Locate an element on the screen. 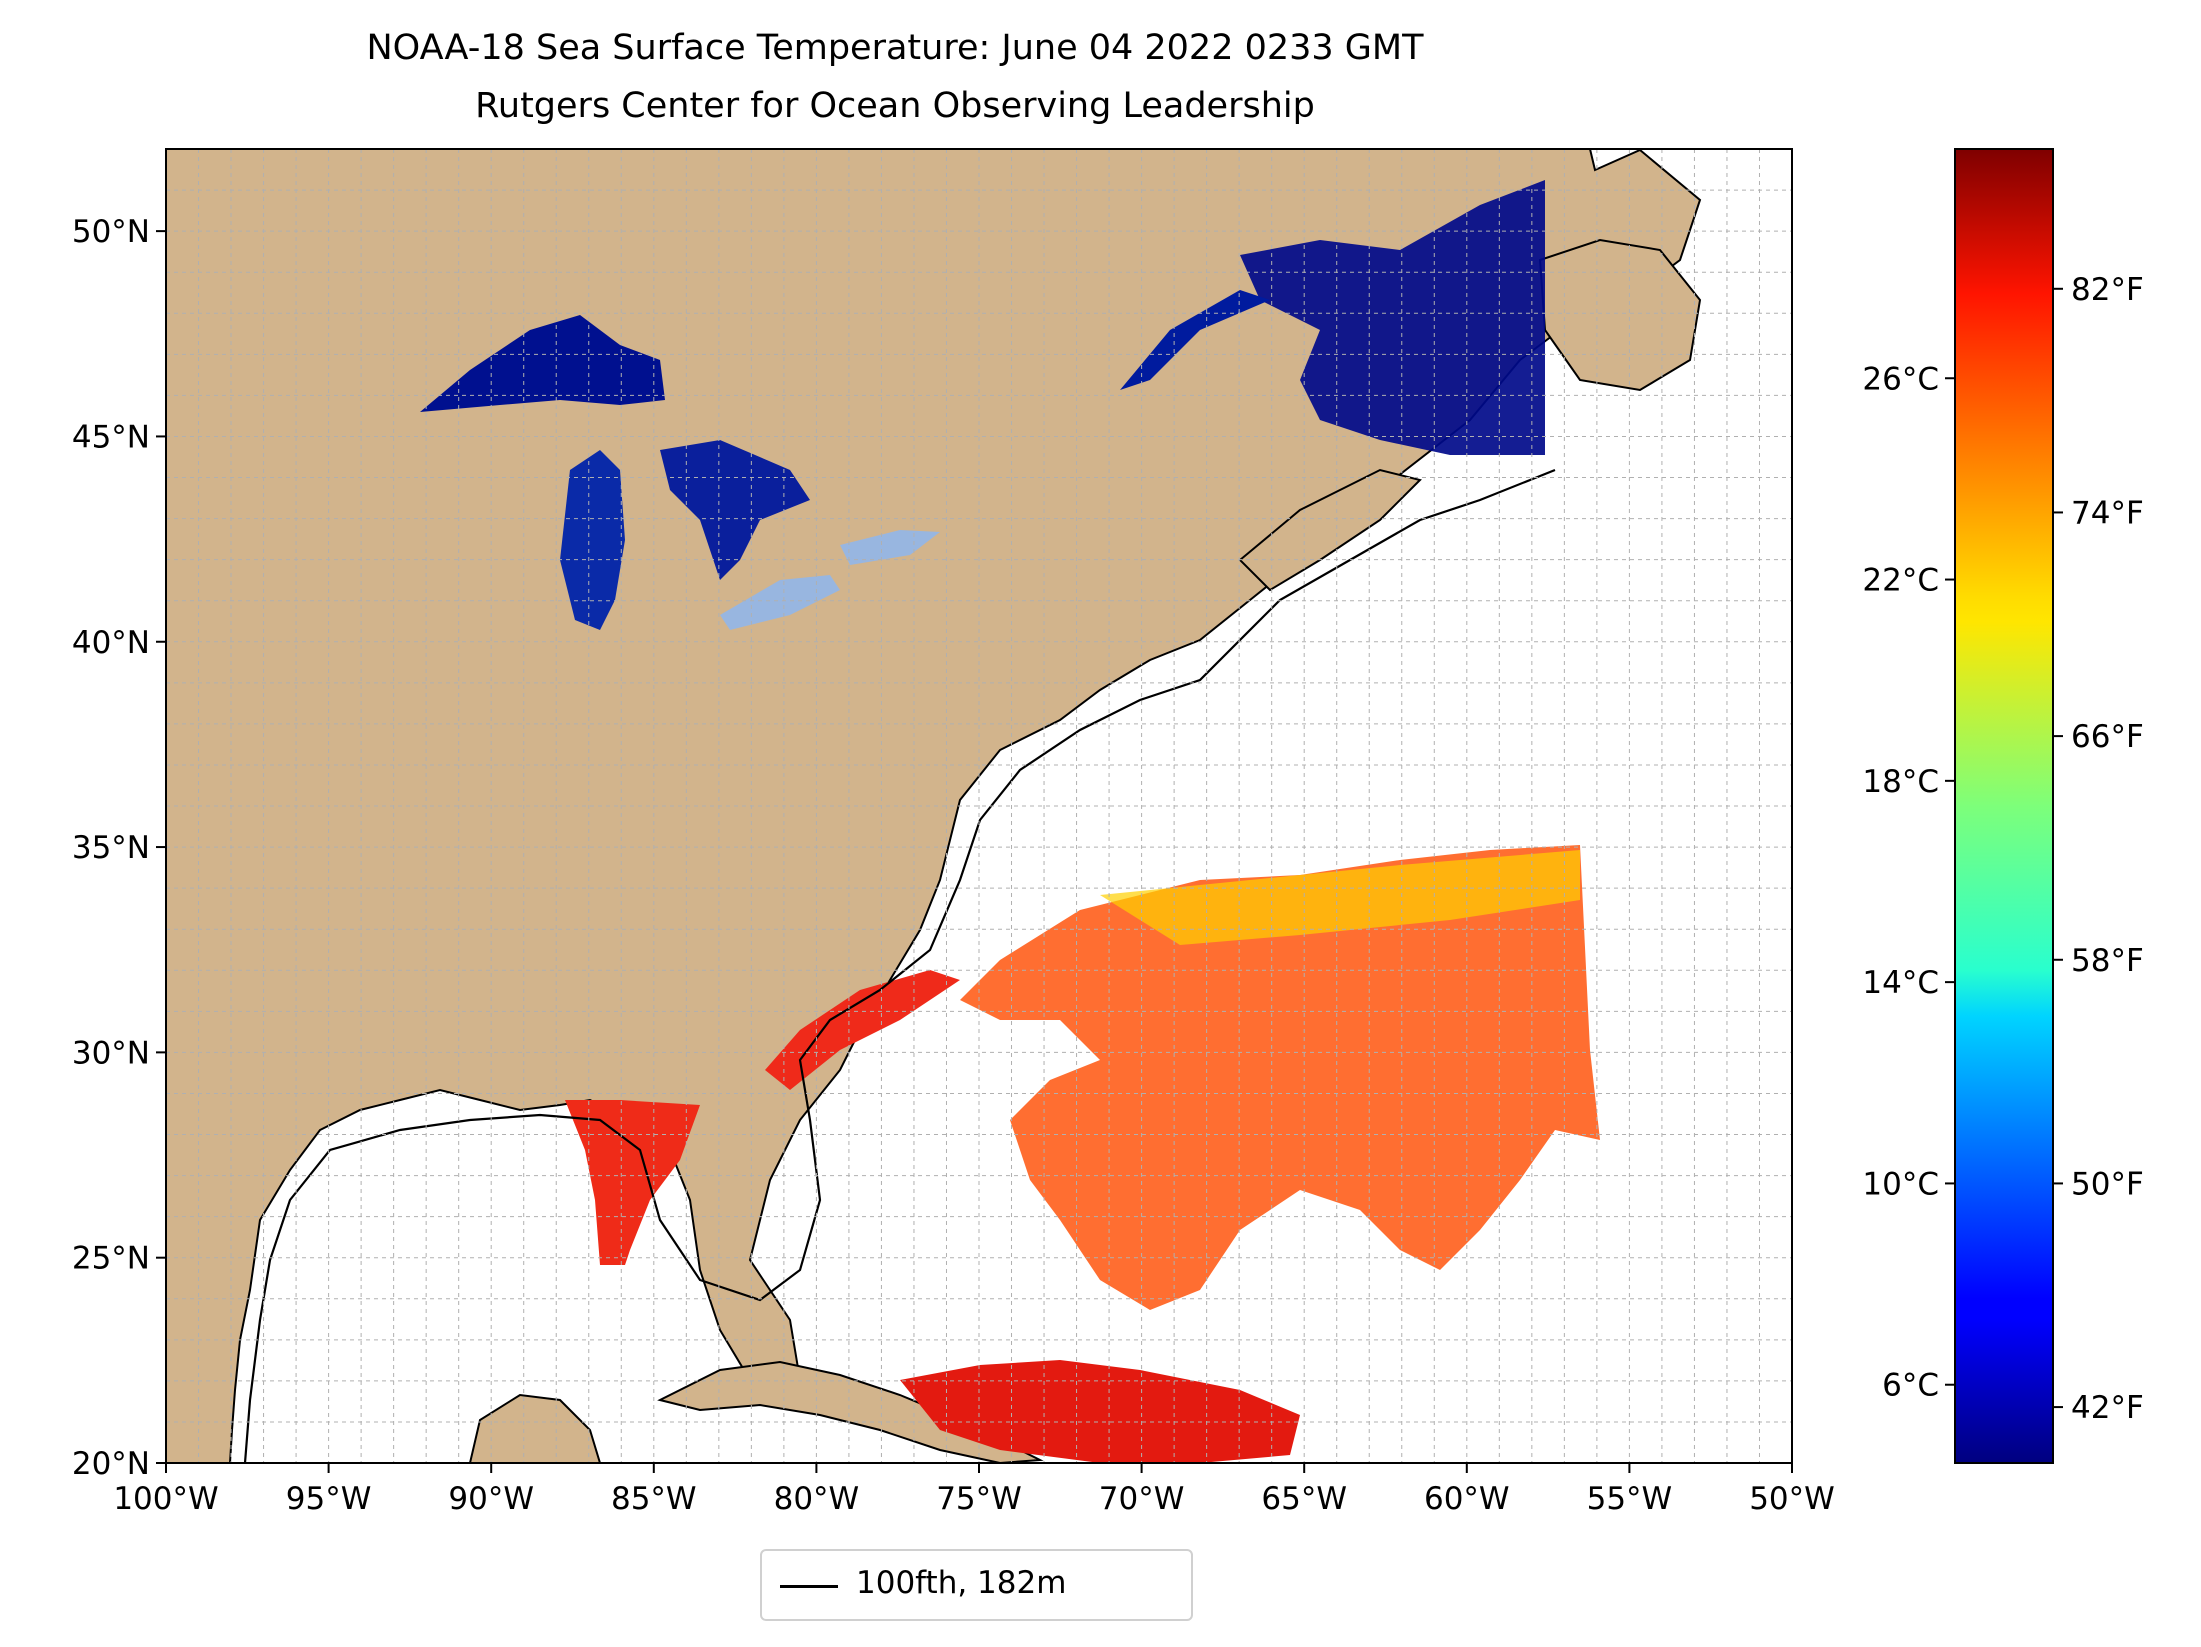 This screenshot has height=1647, width=2201. lon-tick-label: 90°W is located at coordinates (491, 1499).